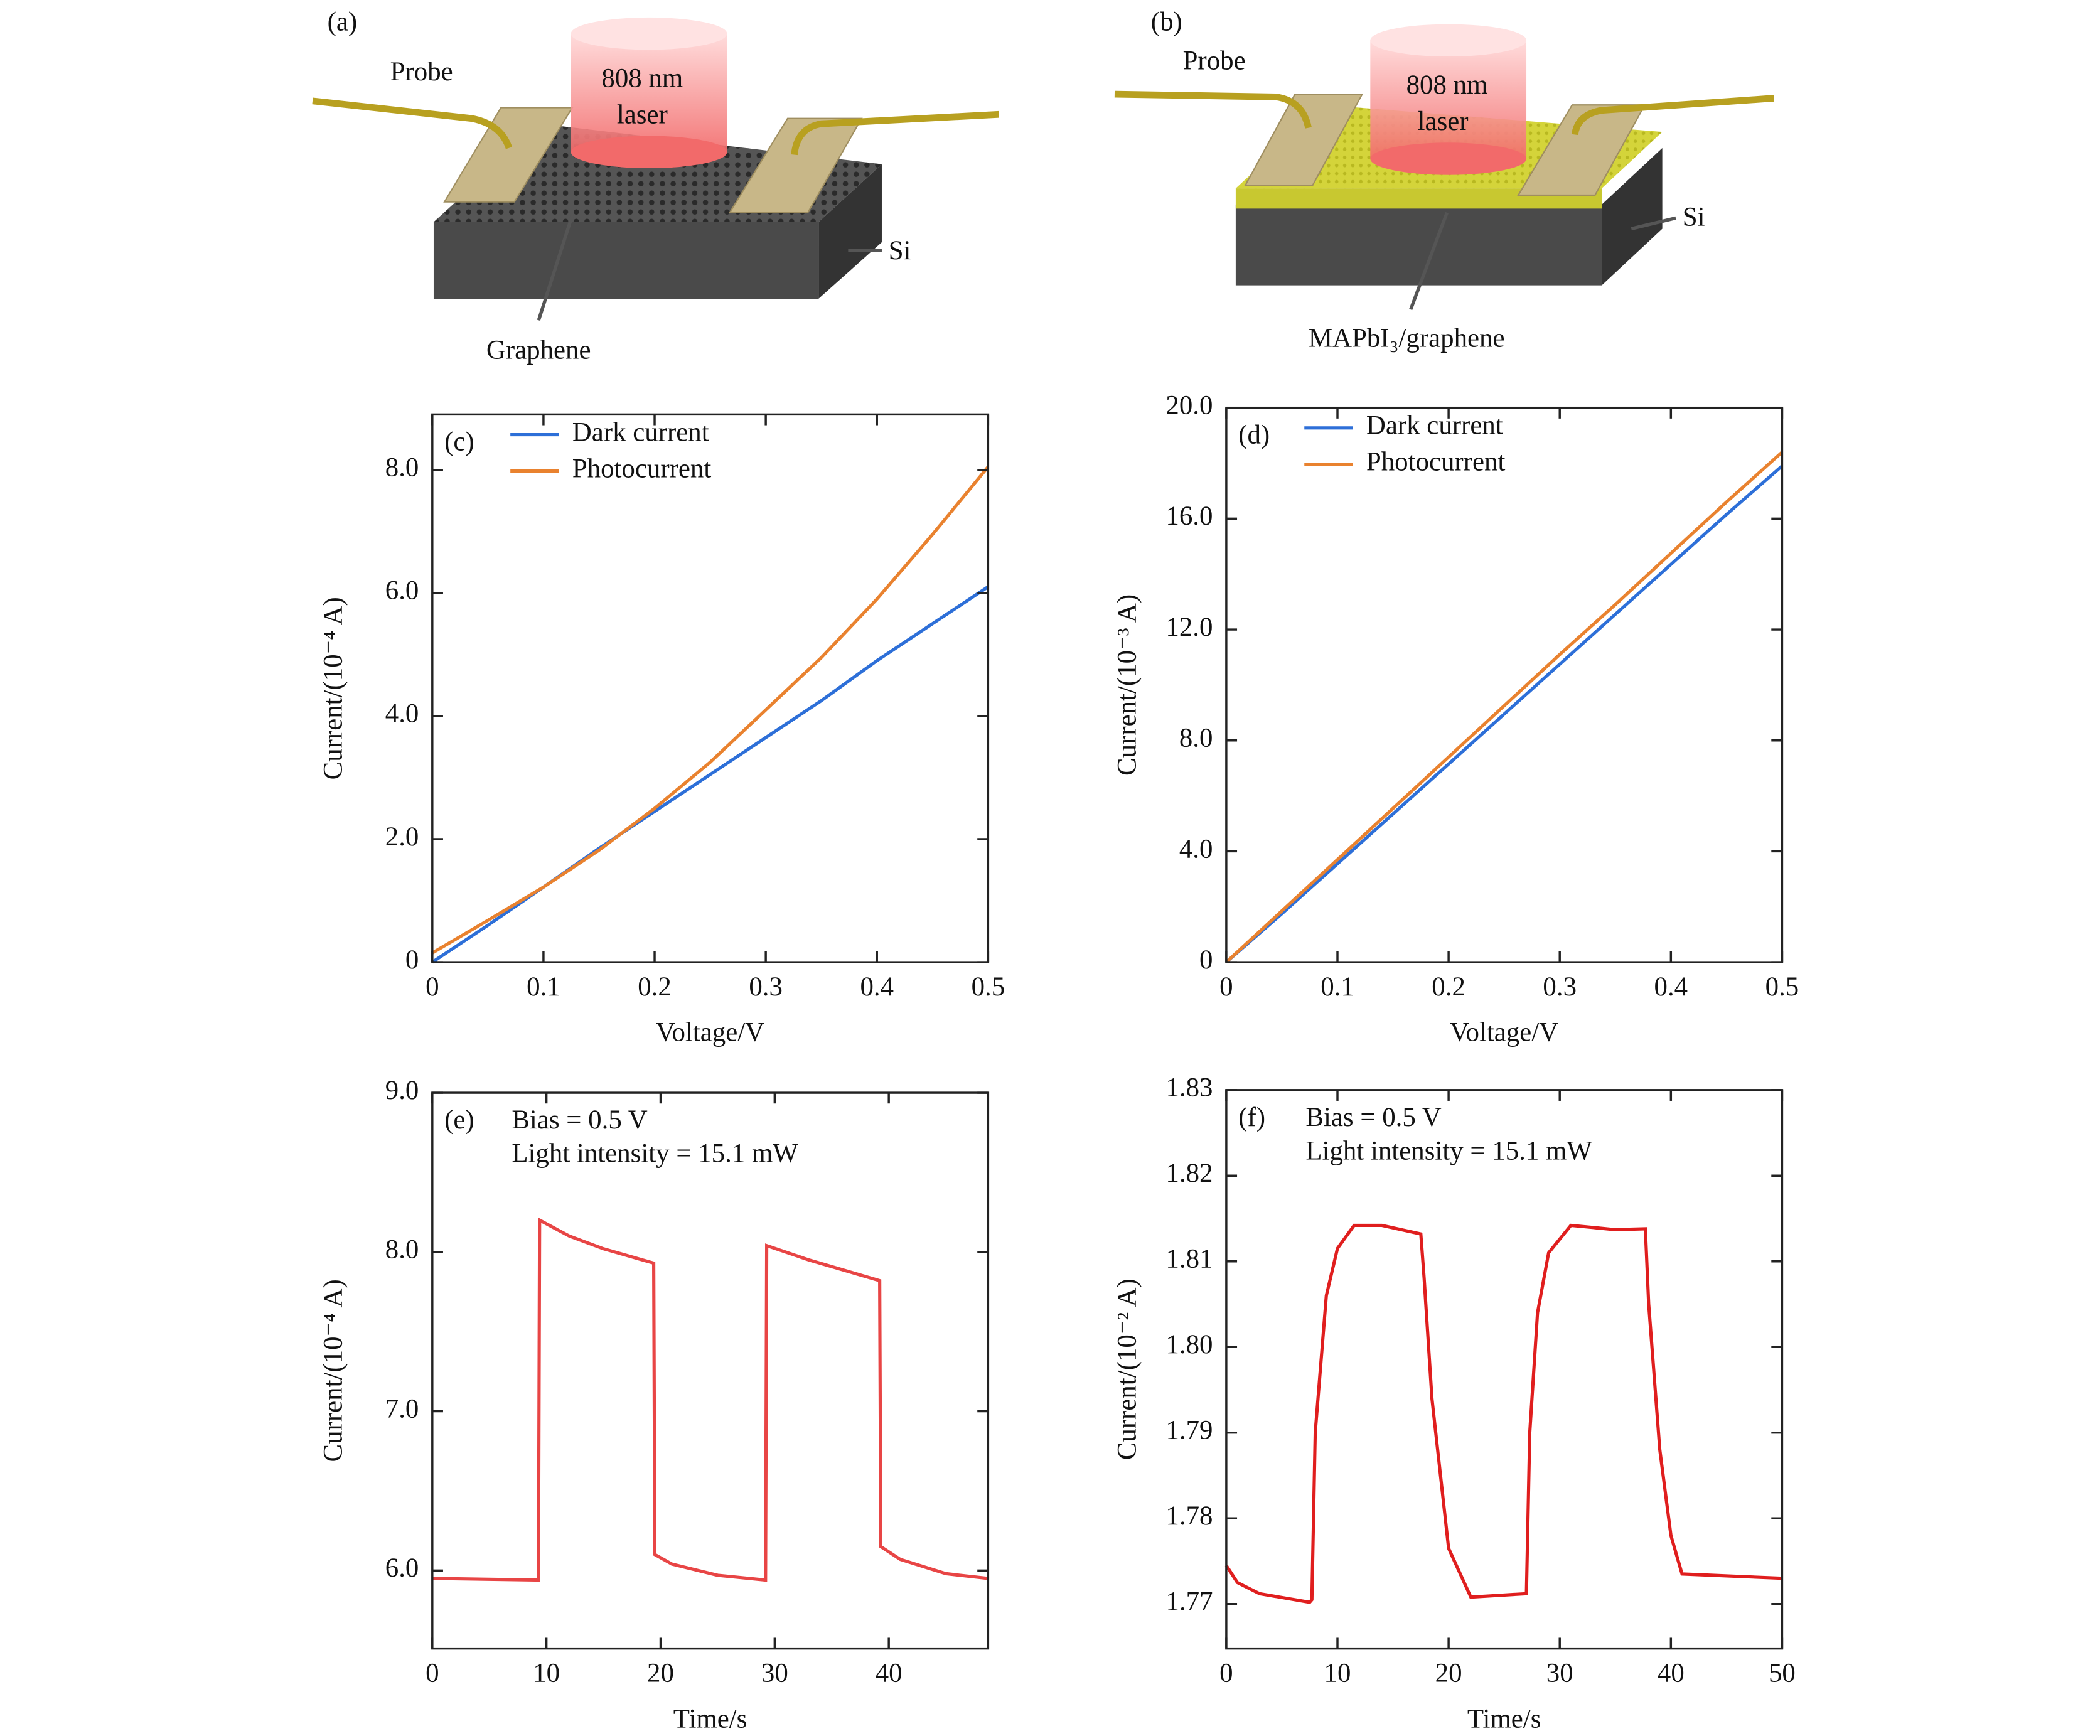 The height and width of the screenshot is (1736, 2100). Describe the element at coordinates (1189, 1259) in the screenshot. I see `y-tick-label: 1.81` at that location.